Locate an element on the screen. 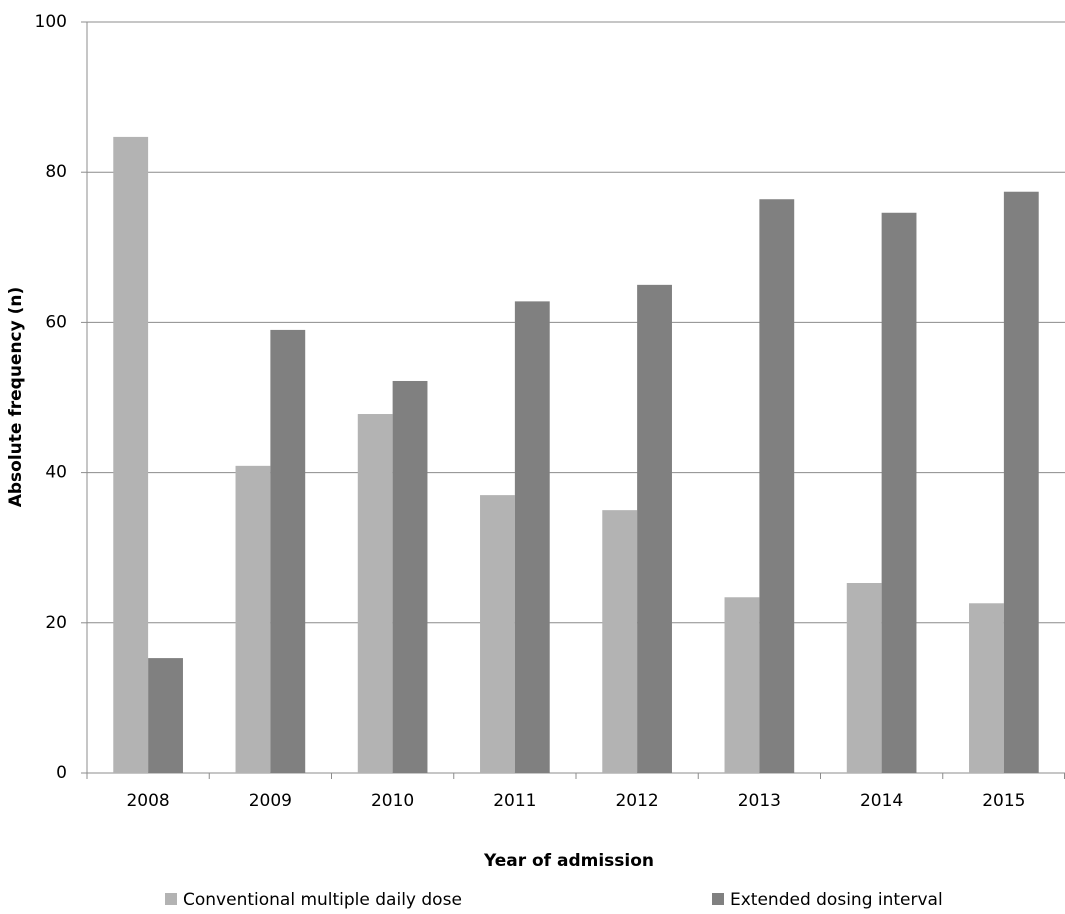  x-tick-label: 2012 is located at coordinates (636, 801).